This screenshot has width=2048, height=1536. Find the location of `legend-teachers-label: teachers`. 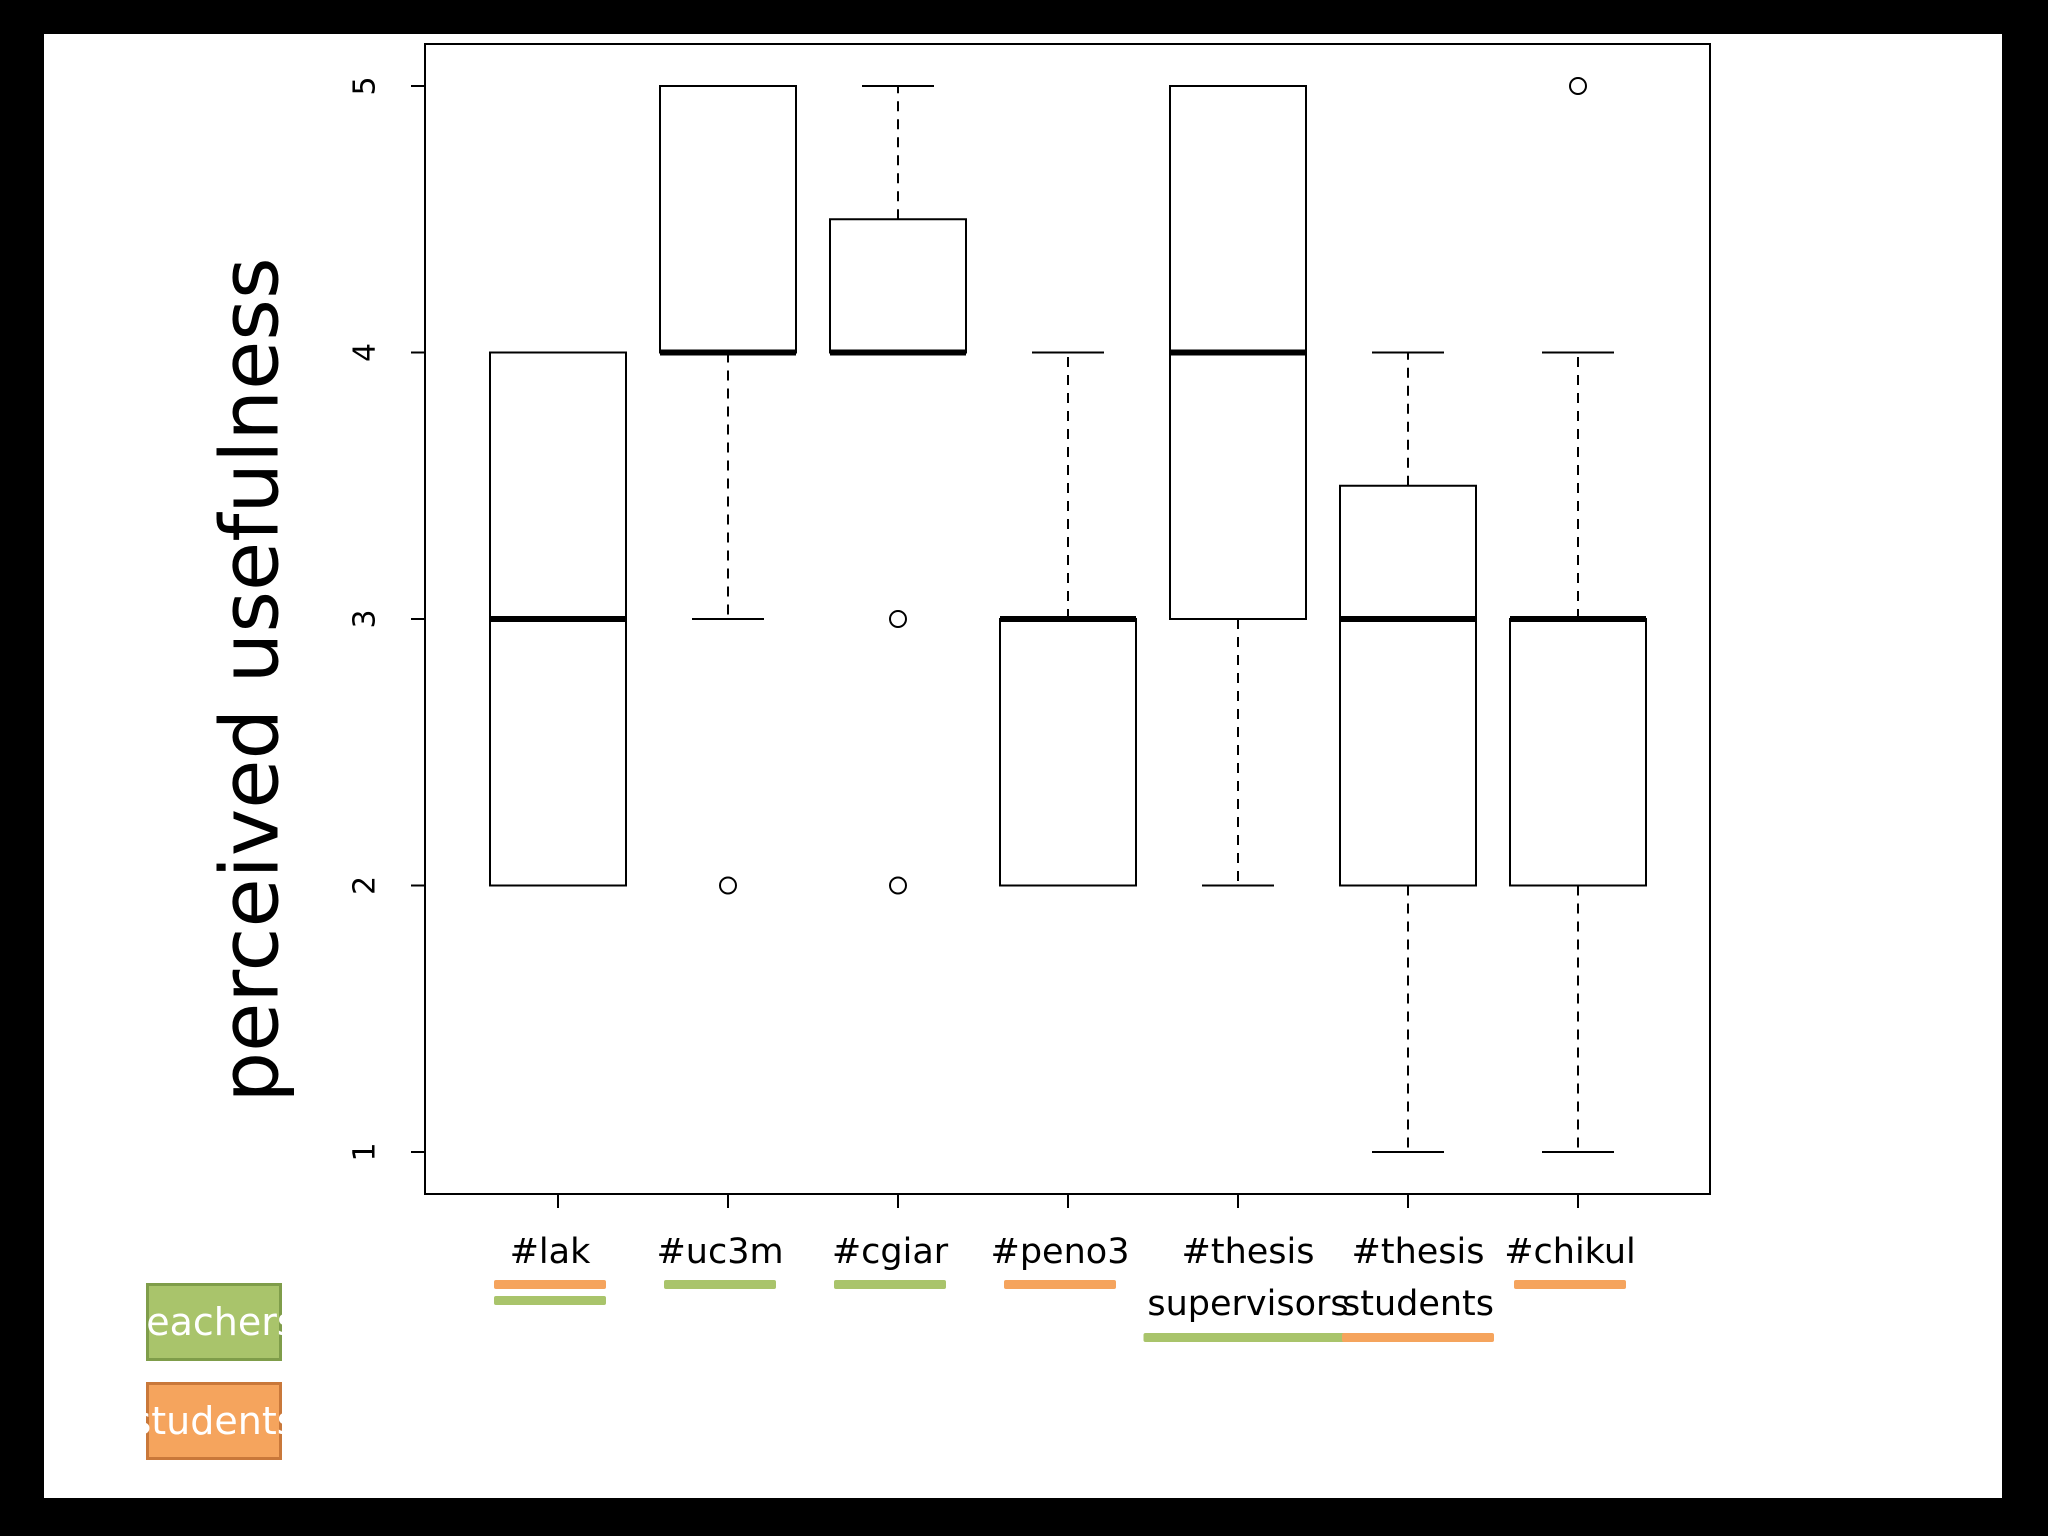

legend-teachers-label: teachers is located at coordinates (214, 1322).